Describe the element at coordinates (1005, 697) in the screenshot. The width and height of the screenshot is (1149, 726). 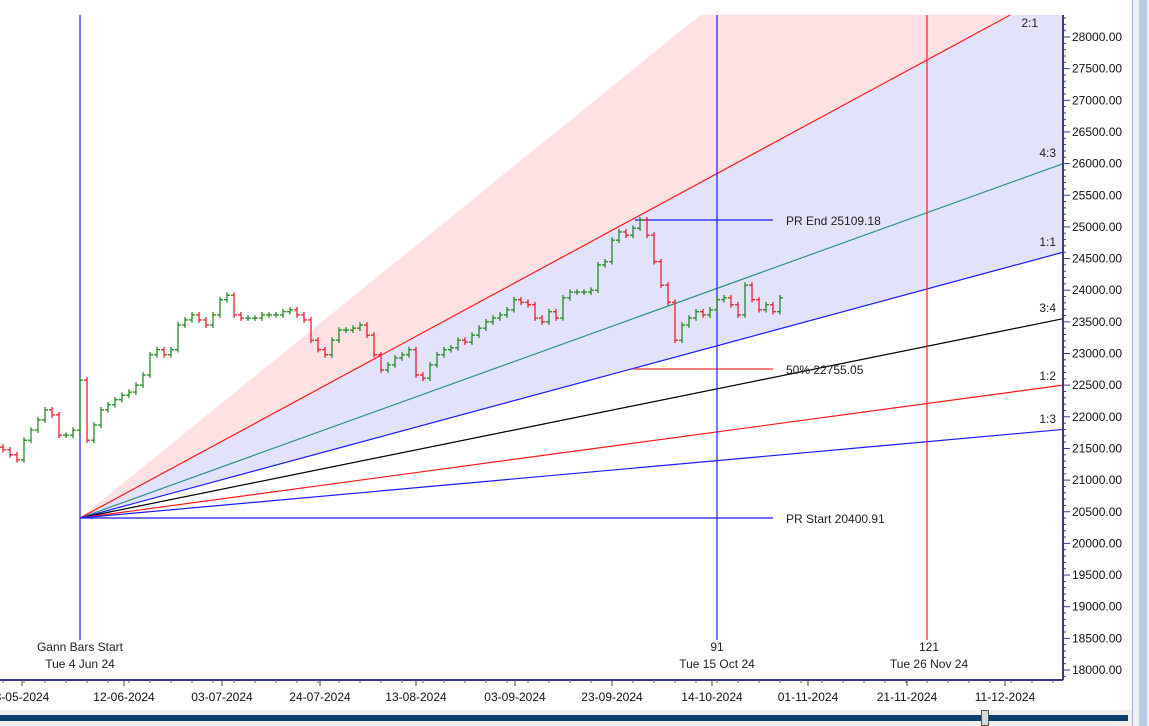
I see `date-tick-label: 11-12-2024` at that location.